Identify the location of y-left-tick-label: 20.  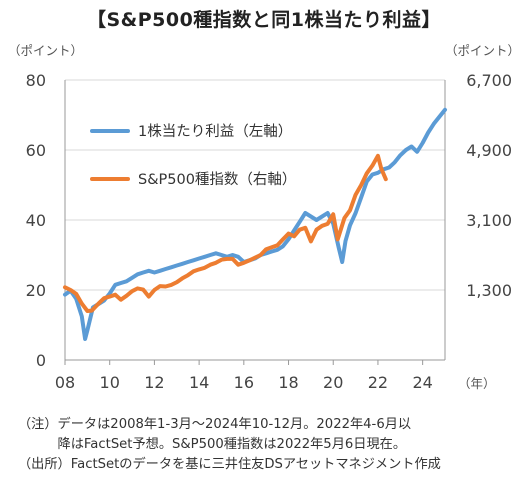
(36, 290).